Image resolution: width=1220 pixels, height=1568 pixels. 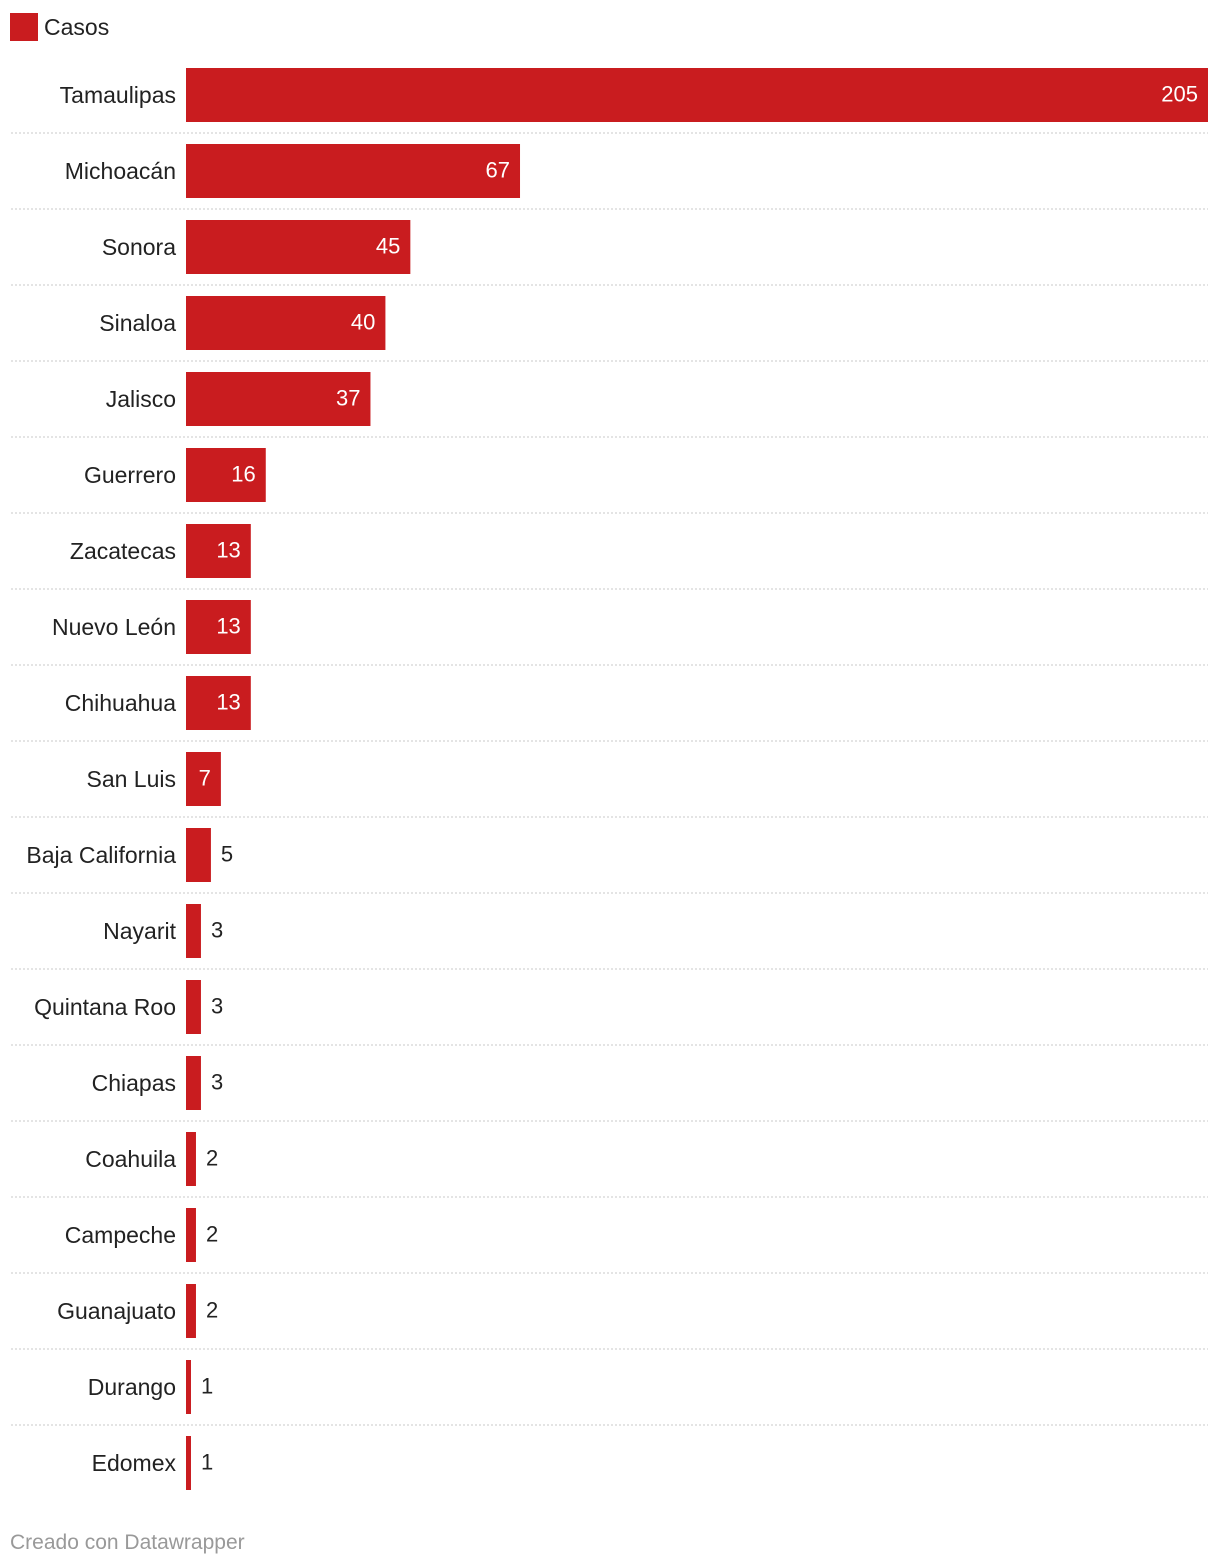 What do you see at coordinates (114, 627) in the screenshot?
I see `category-label: Nuevo León` at bounding box center [114, 627].